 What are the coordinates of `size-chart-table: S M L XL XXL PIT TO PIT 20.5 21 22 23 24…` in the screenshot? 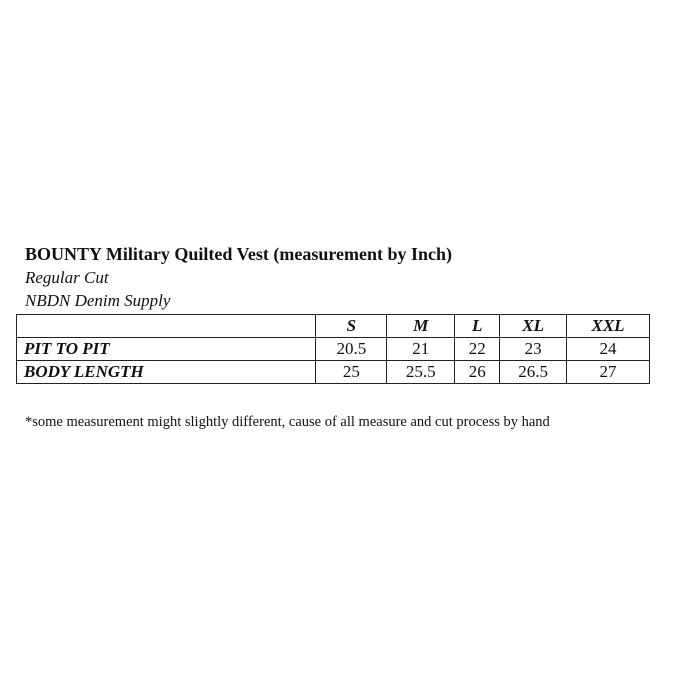 It's located at (332, 349).